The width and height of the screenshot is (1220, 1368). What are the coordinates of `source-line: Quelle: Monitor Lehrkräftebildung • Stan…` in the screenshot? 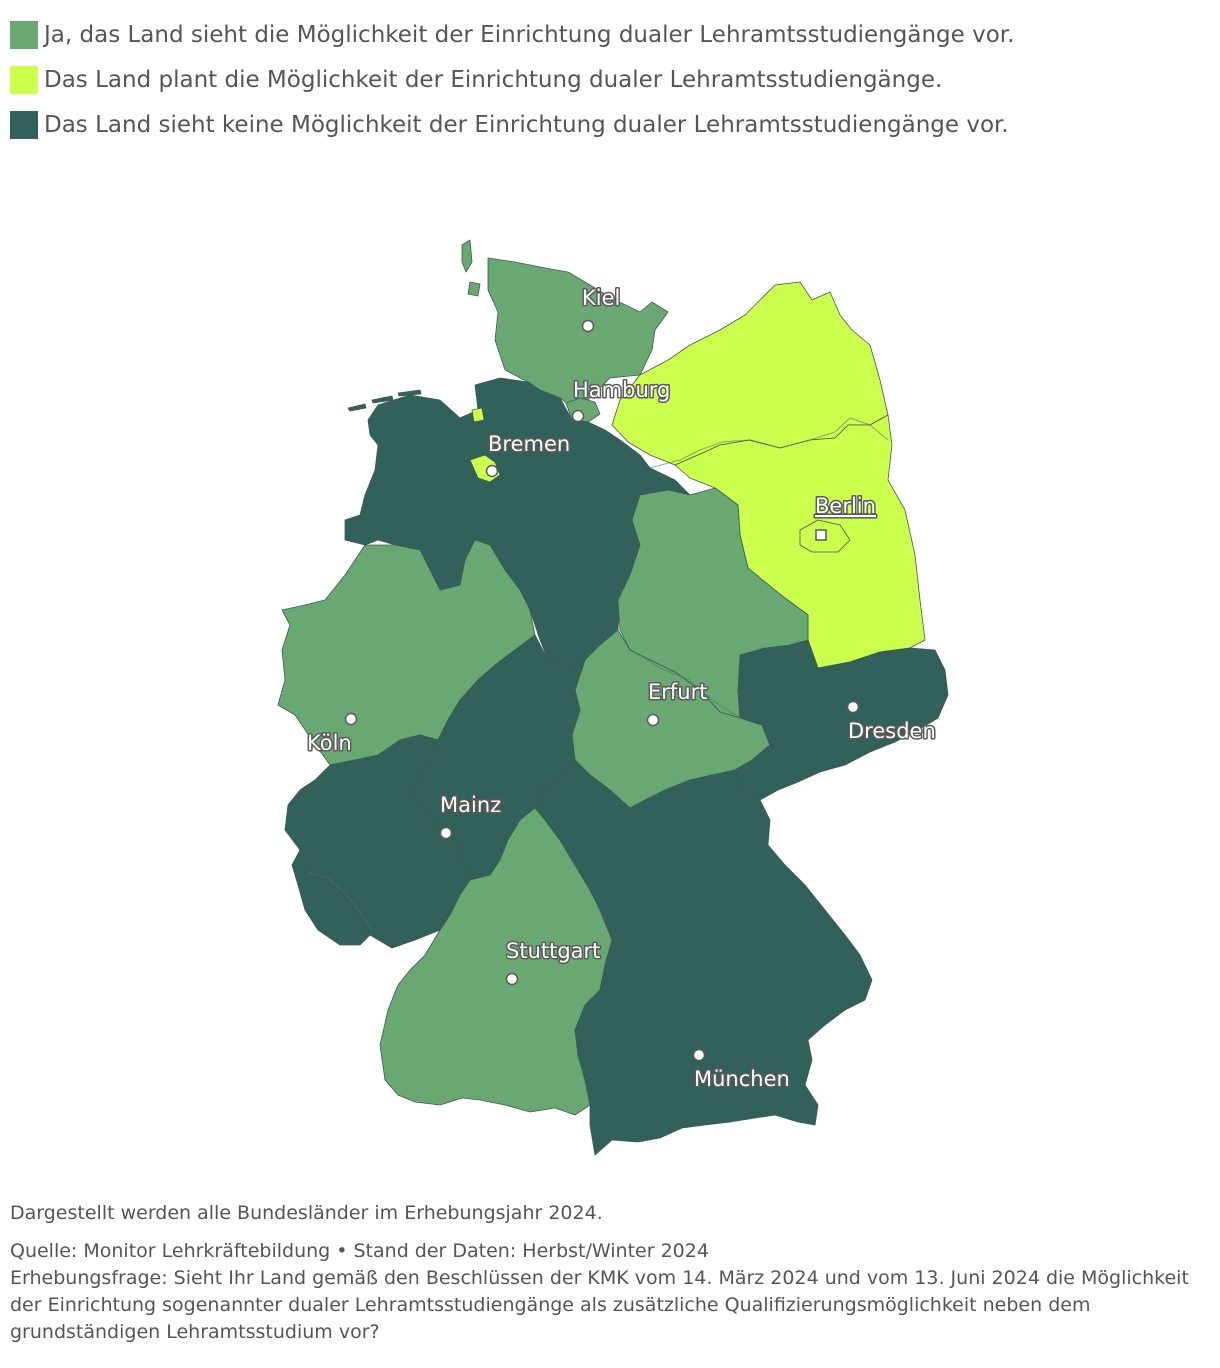 It's located at (359, 1251).